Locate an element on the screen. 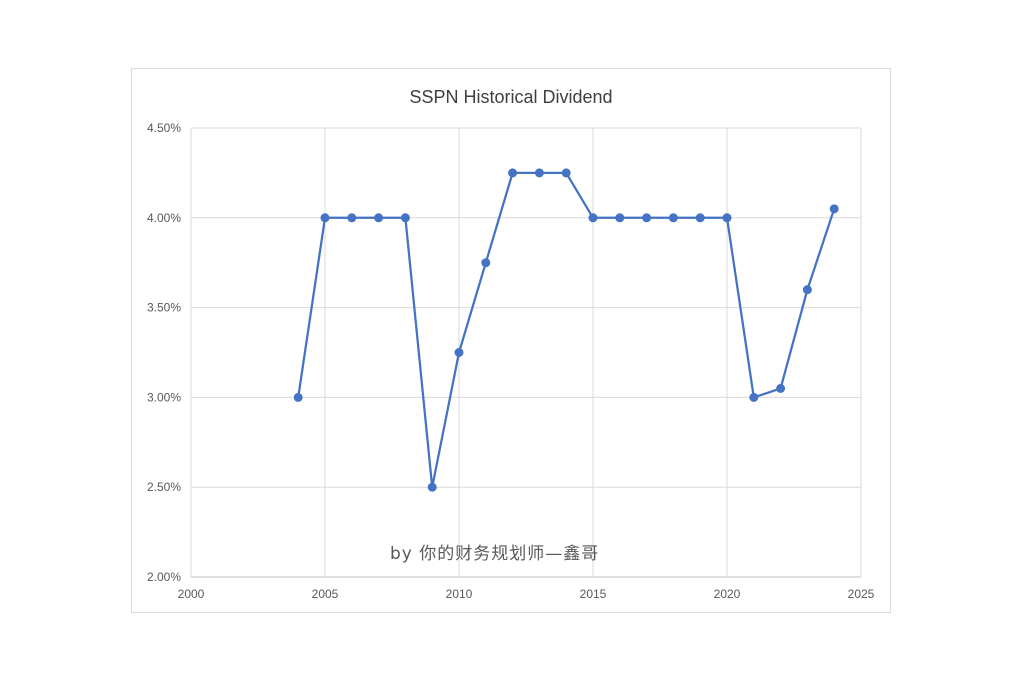 This screenshot has height=683, width=1024. y-axis-tick-labels: 2.00% 2.50% 3.00% 3.50% 4.00% 4.50% is located at coordinates (164, 352).